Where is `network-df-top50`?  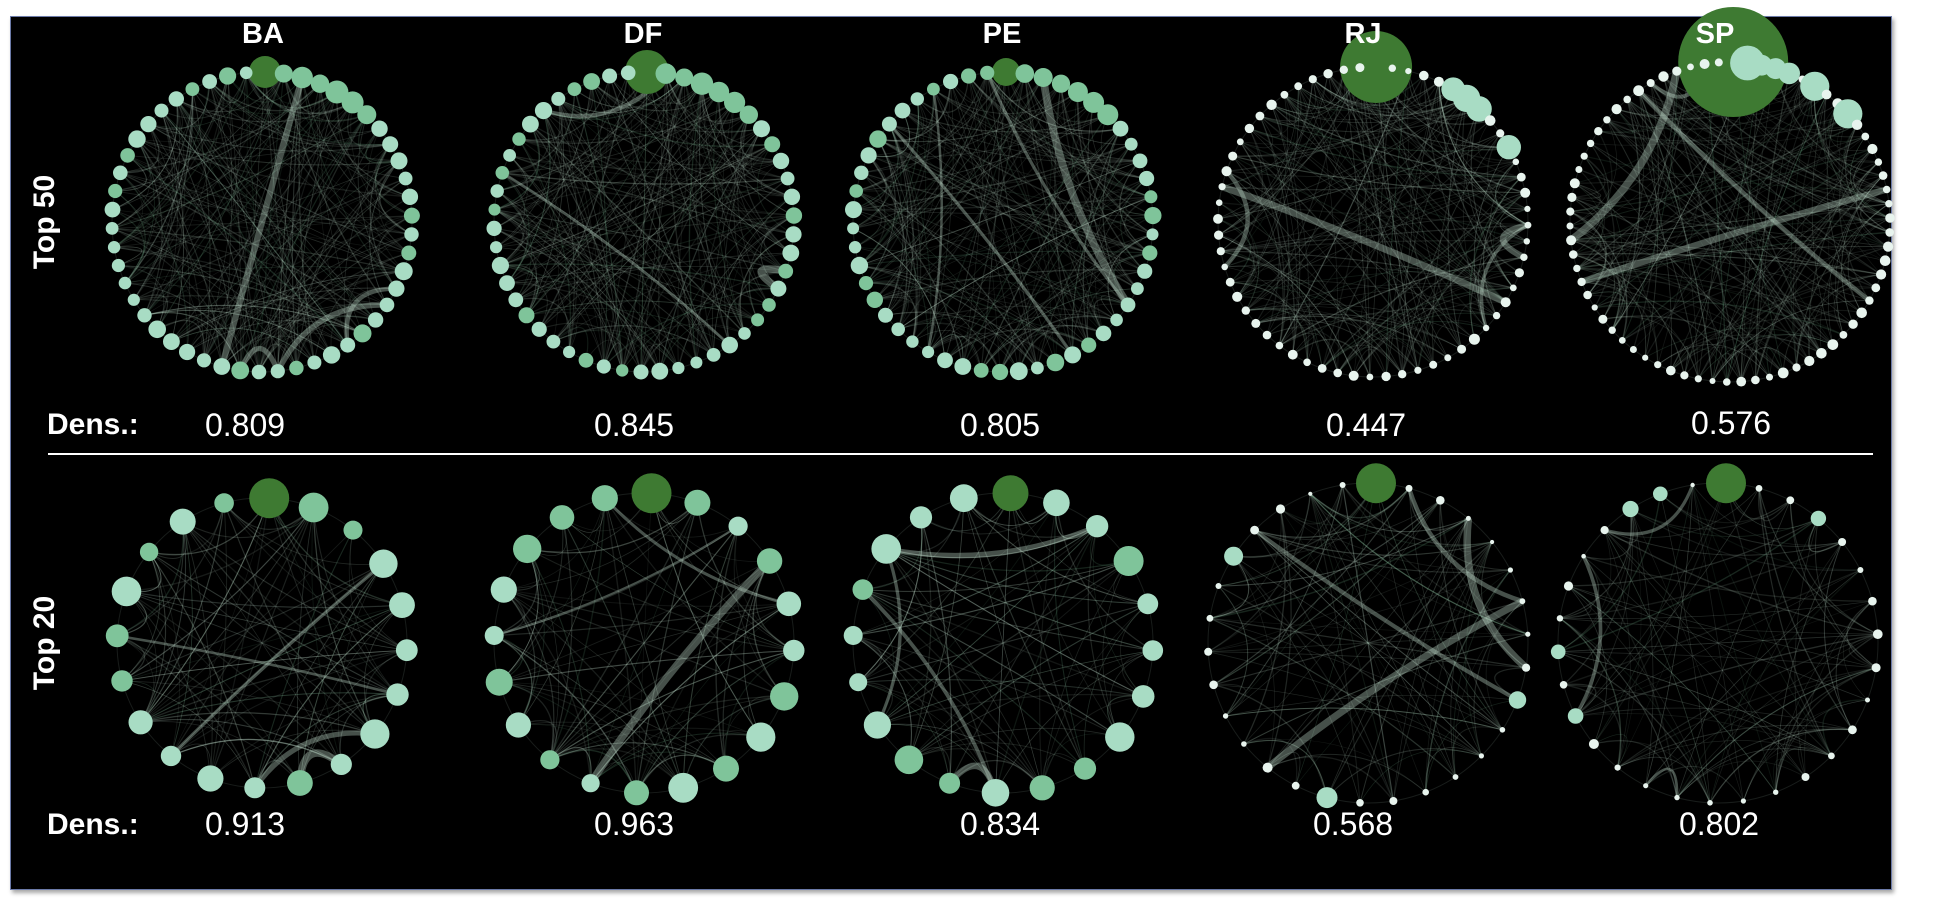
network-df-top50 is located at coordinates (644, 215).